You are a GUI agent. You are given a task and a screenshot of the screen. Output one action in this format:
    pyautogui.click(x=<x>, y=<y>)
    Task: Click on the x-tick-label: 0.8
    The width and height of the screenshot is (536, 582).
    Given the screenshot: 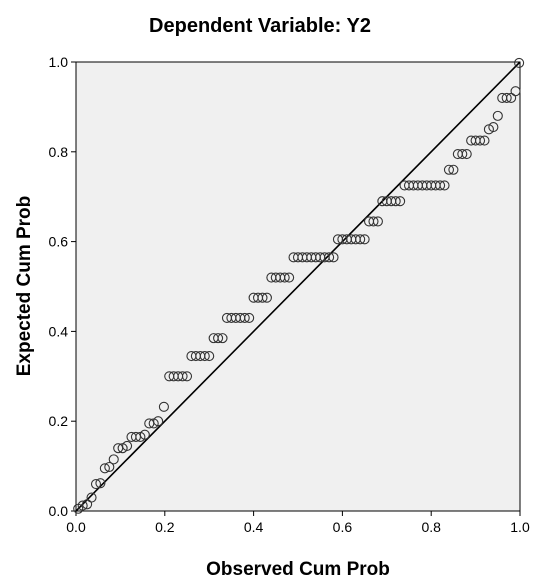 What is the action you would take?
    pyautogui.click(x=431, y=527)
    